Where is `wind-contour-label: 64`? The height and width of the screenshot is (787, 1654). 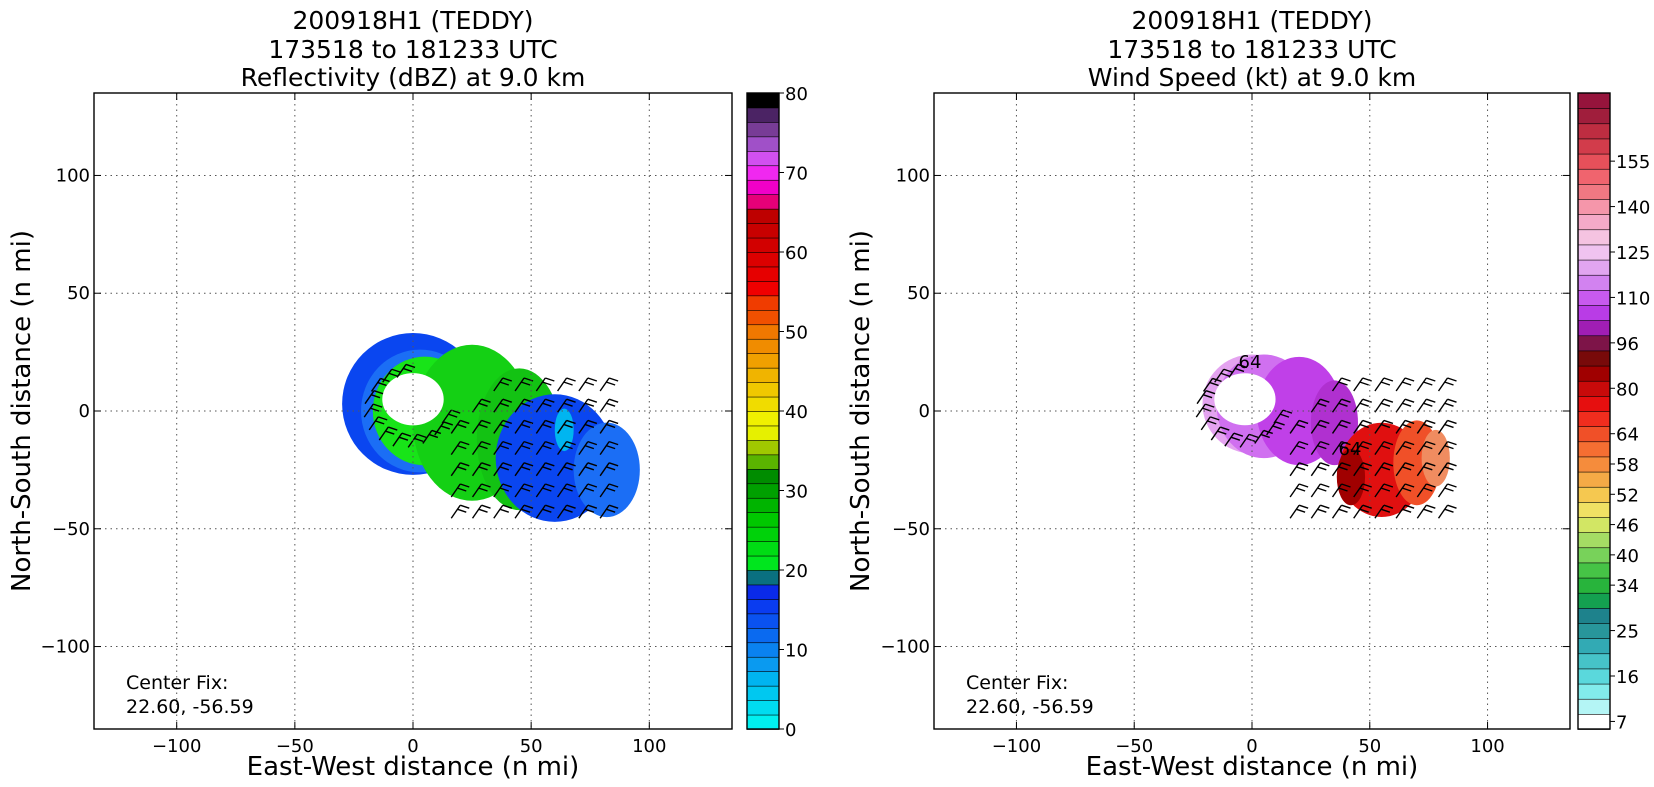 wind-contour-label: 64 is located at coordinates (1350, 449).